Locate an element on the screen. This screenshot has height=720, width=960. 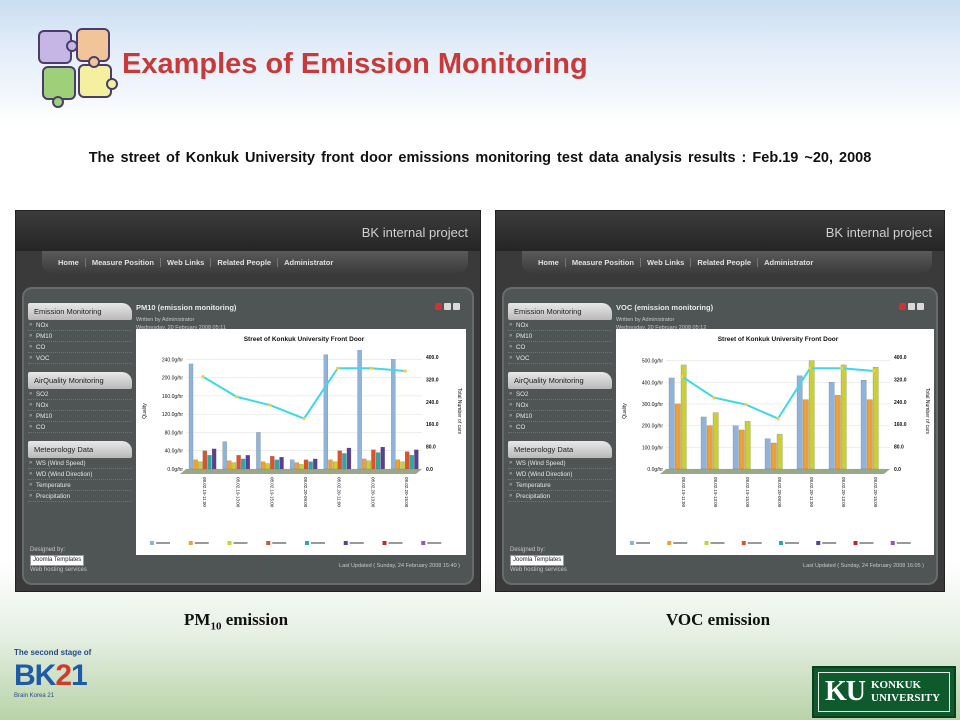
content-date: Wednesday, 20 February 2008 05:12 is located at coordinates (661, 328).